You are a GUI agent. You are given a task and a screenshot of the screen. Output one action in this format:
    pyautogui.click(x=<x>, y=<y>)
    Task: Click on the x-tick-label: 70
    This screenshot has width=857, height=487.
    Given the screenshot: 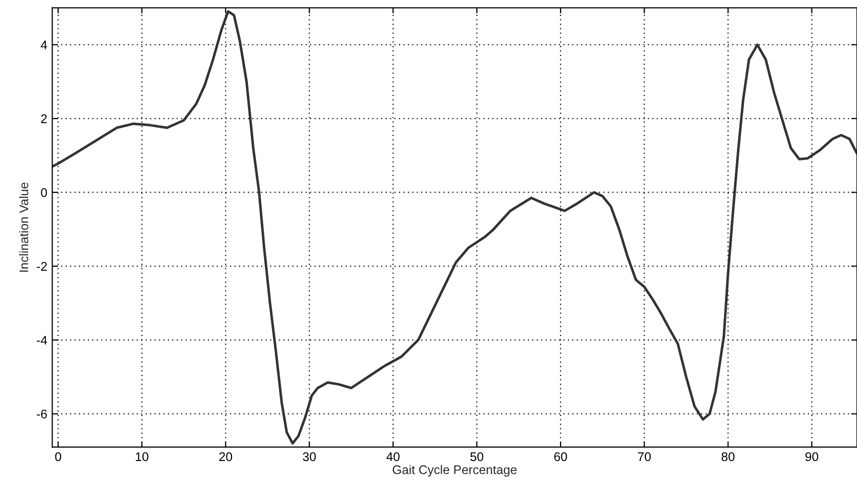 What is the action you would take?
    pyautogui.click(x=644, y=457)
    